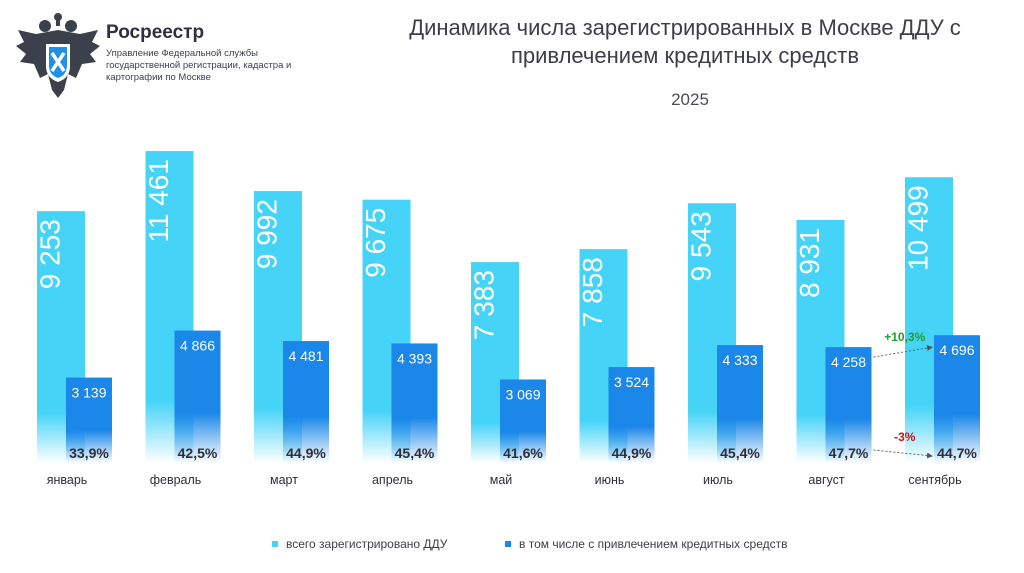 This screenshot has height=573, width=1024. I want to click on category-label-0: январь, so click(67, 480).